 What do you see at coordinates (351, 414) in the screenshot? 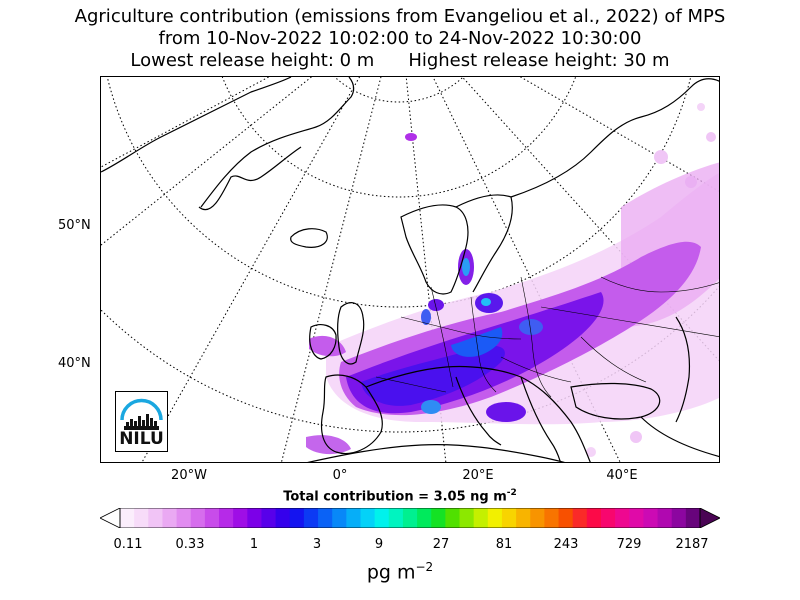
I see `iberia-coast` at bounding box center [351, 414].